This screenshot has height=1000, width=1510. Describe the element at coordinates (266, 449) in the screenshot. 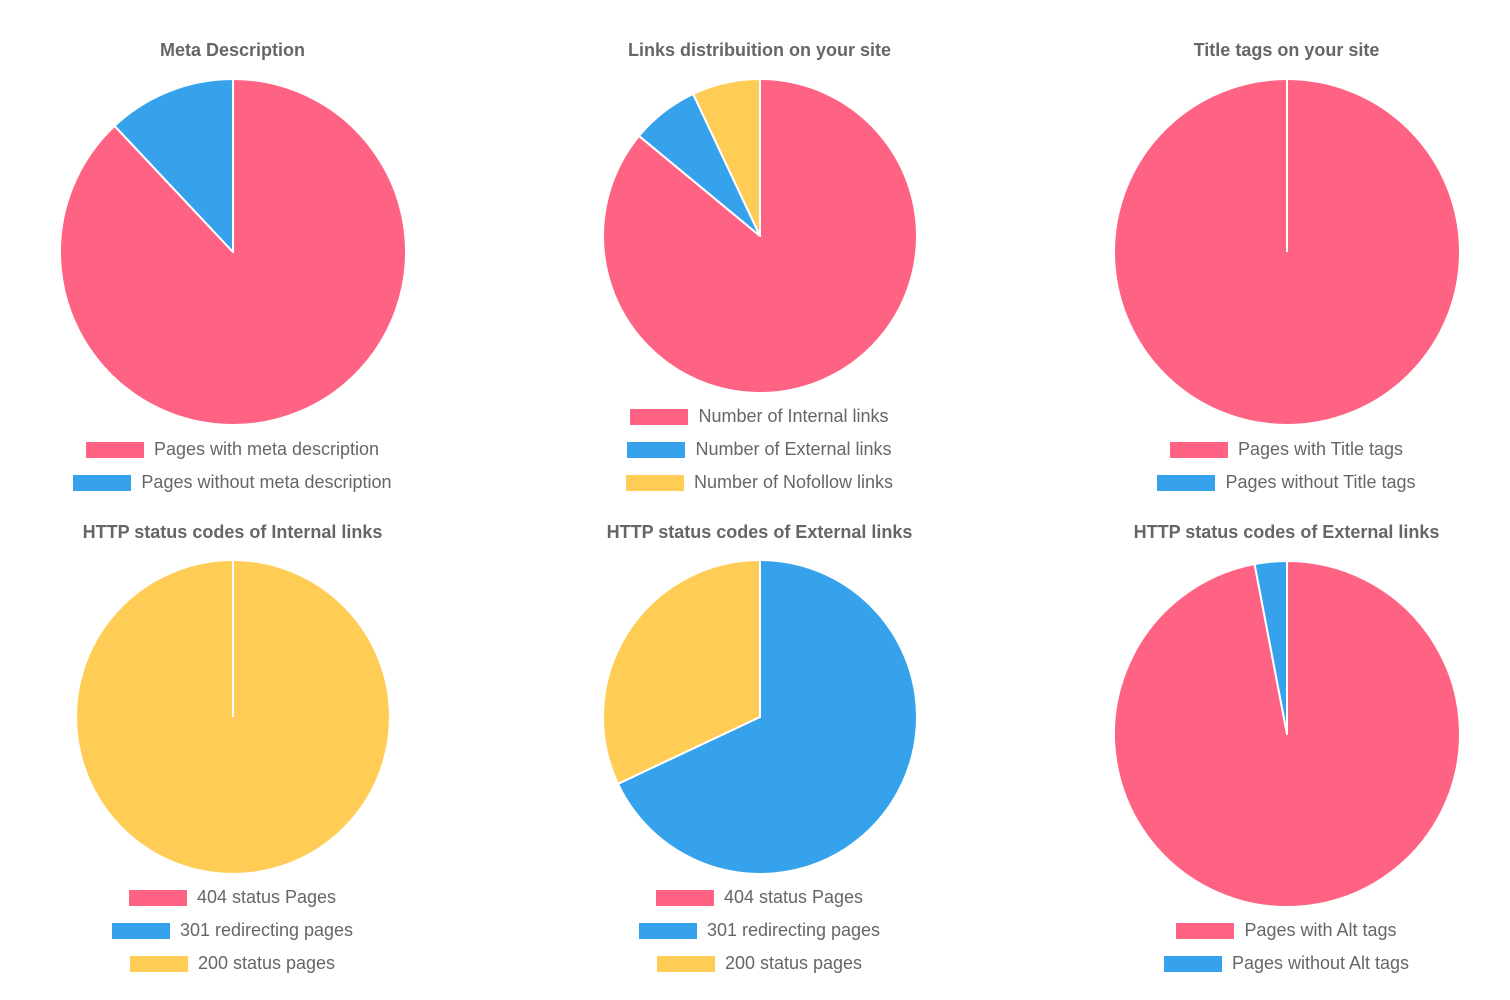

I see `legend-label: Pages with meta description` at that location.